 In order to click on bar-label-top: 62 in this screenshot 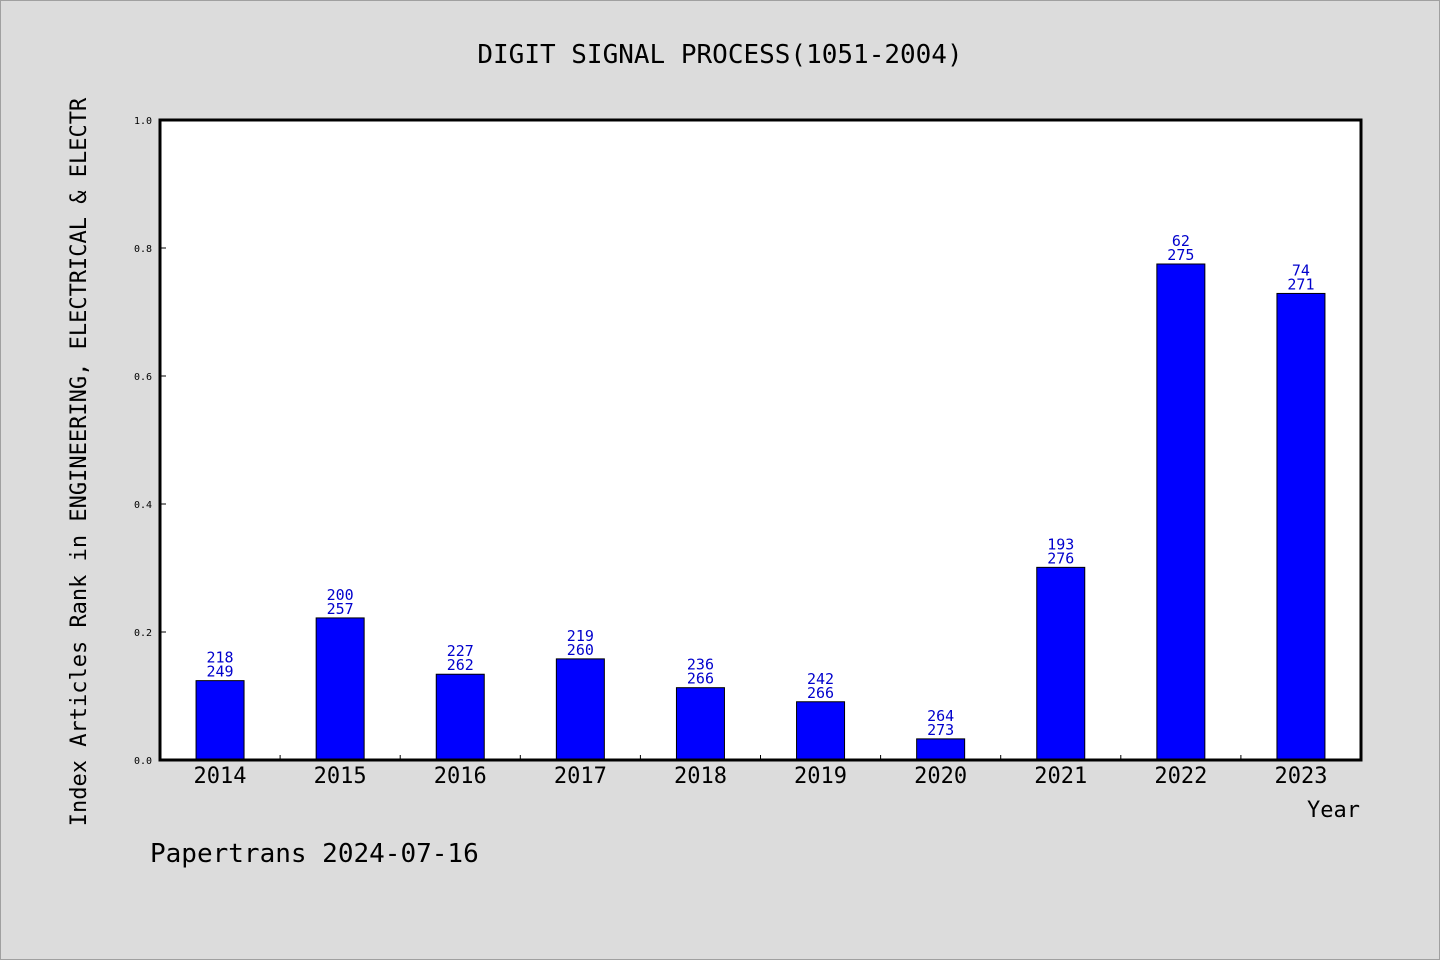, I will do `click(1181, 241)`.